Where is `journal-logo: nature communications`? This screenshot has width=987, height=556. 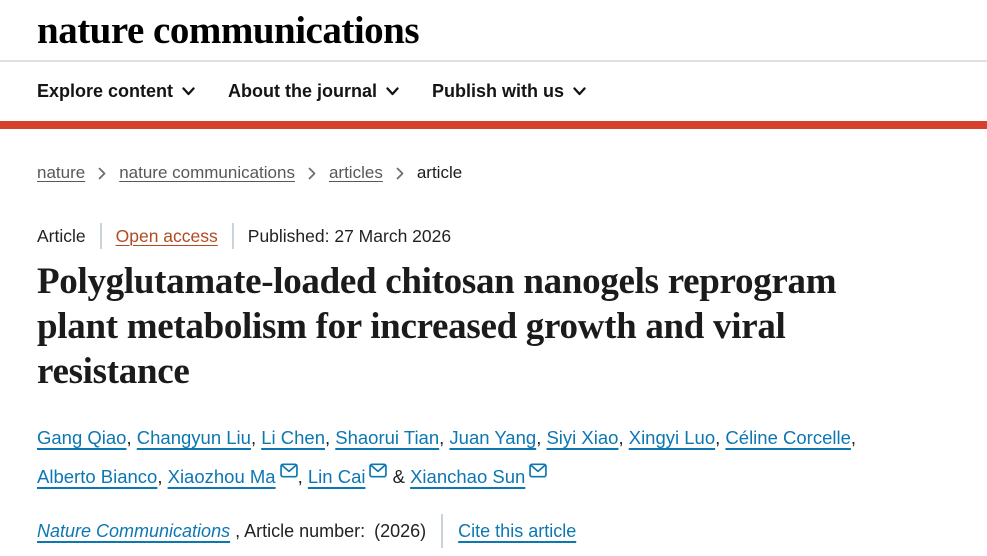 journal-logo: nature communications is located at coordinates (228, 30).